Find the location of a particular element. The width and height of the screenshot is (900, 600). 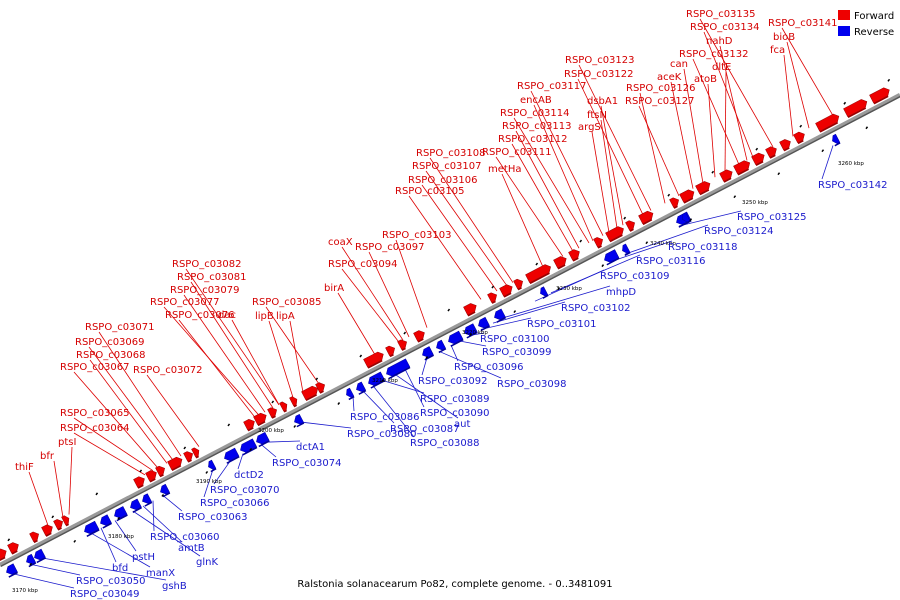

reverse-gene-label: RSPO_c03063 is located at coordinates (213, 517).